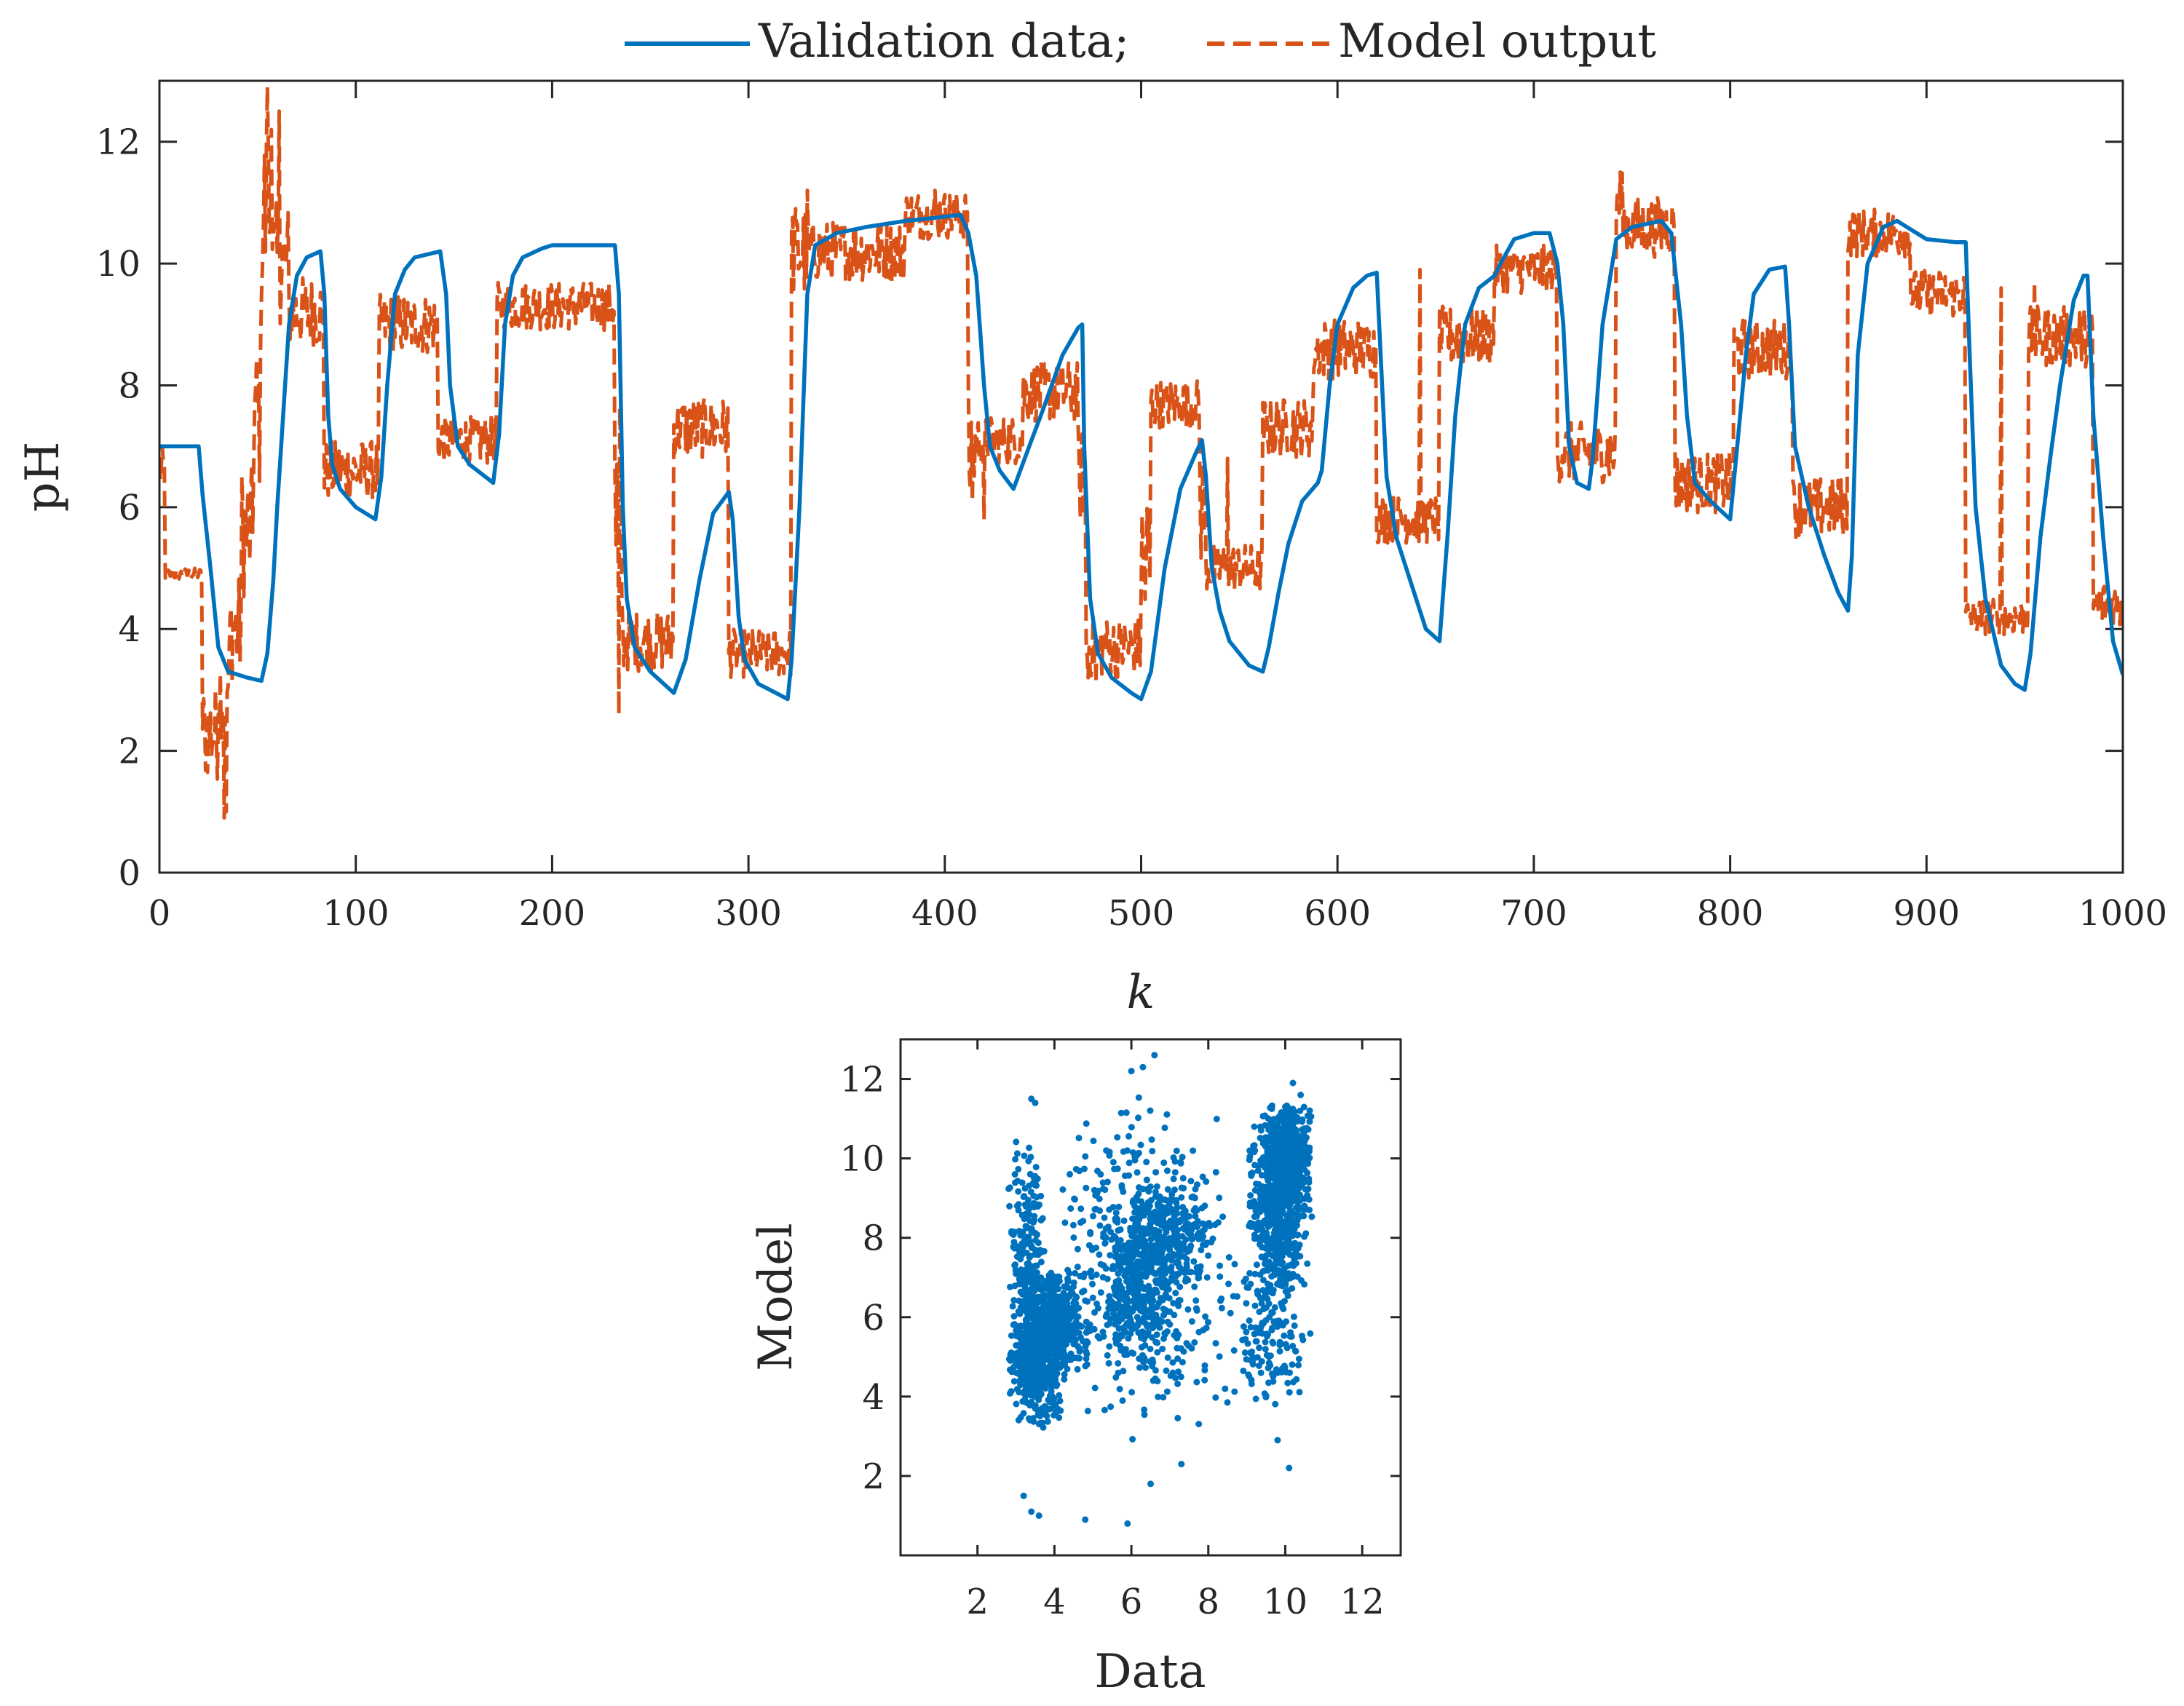 The image size is (2184, 1706). I want to click on scatter-y-tick-label: 6, so click(873, 1318).